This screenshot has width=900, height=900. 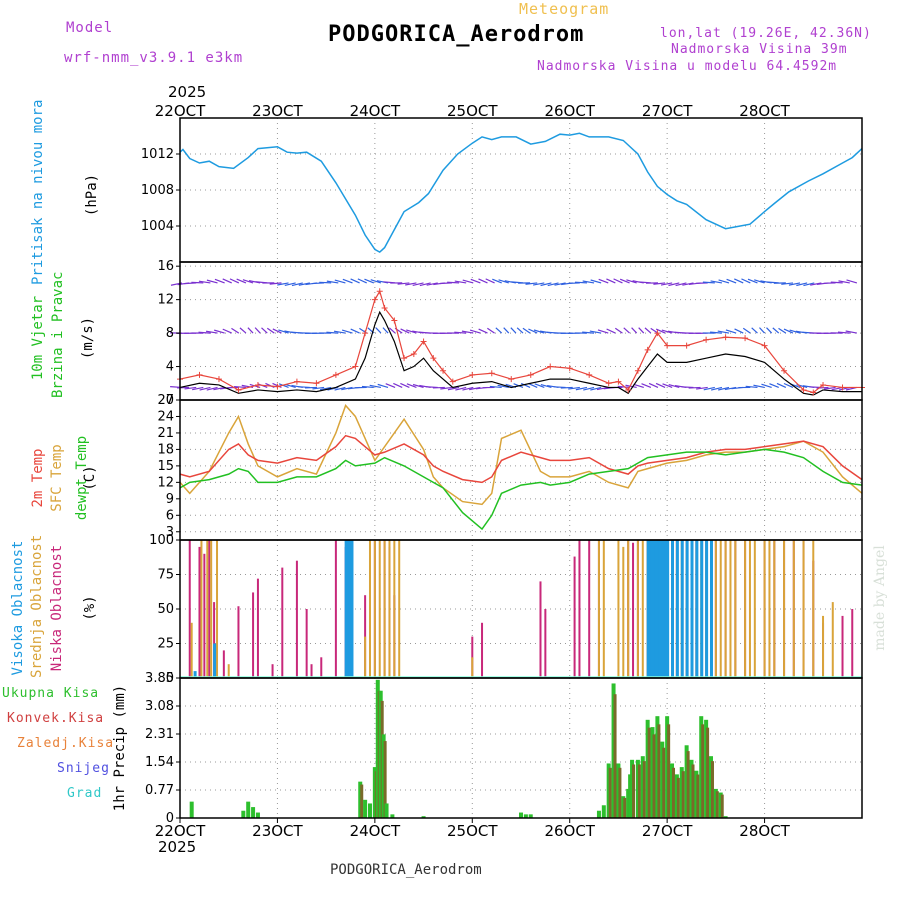 What do you see at coordinates (165, 400) in the screenshot?
I see `y-tick-label: 27` at bounding box center [165, 400].